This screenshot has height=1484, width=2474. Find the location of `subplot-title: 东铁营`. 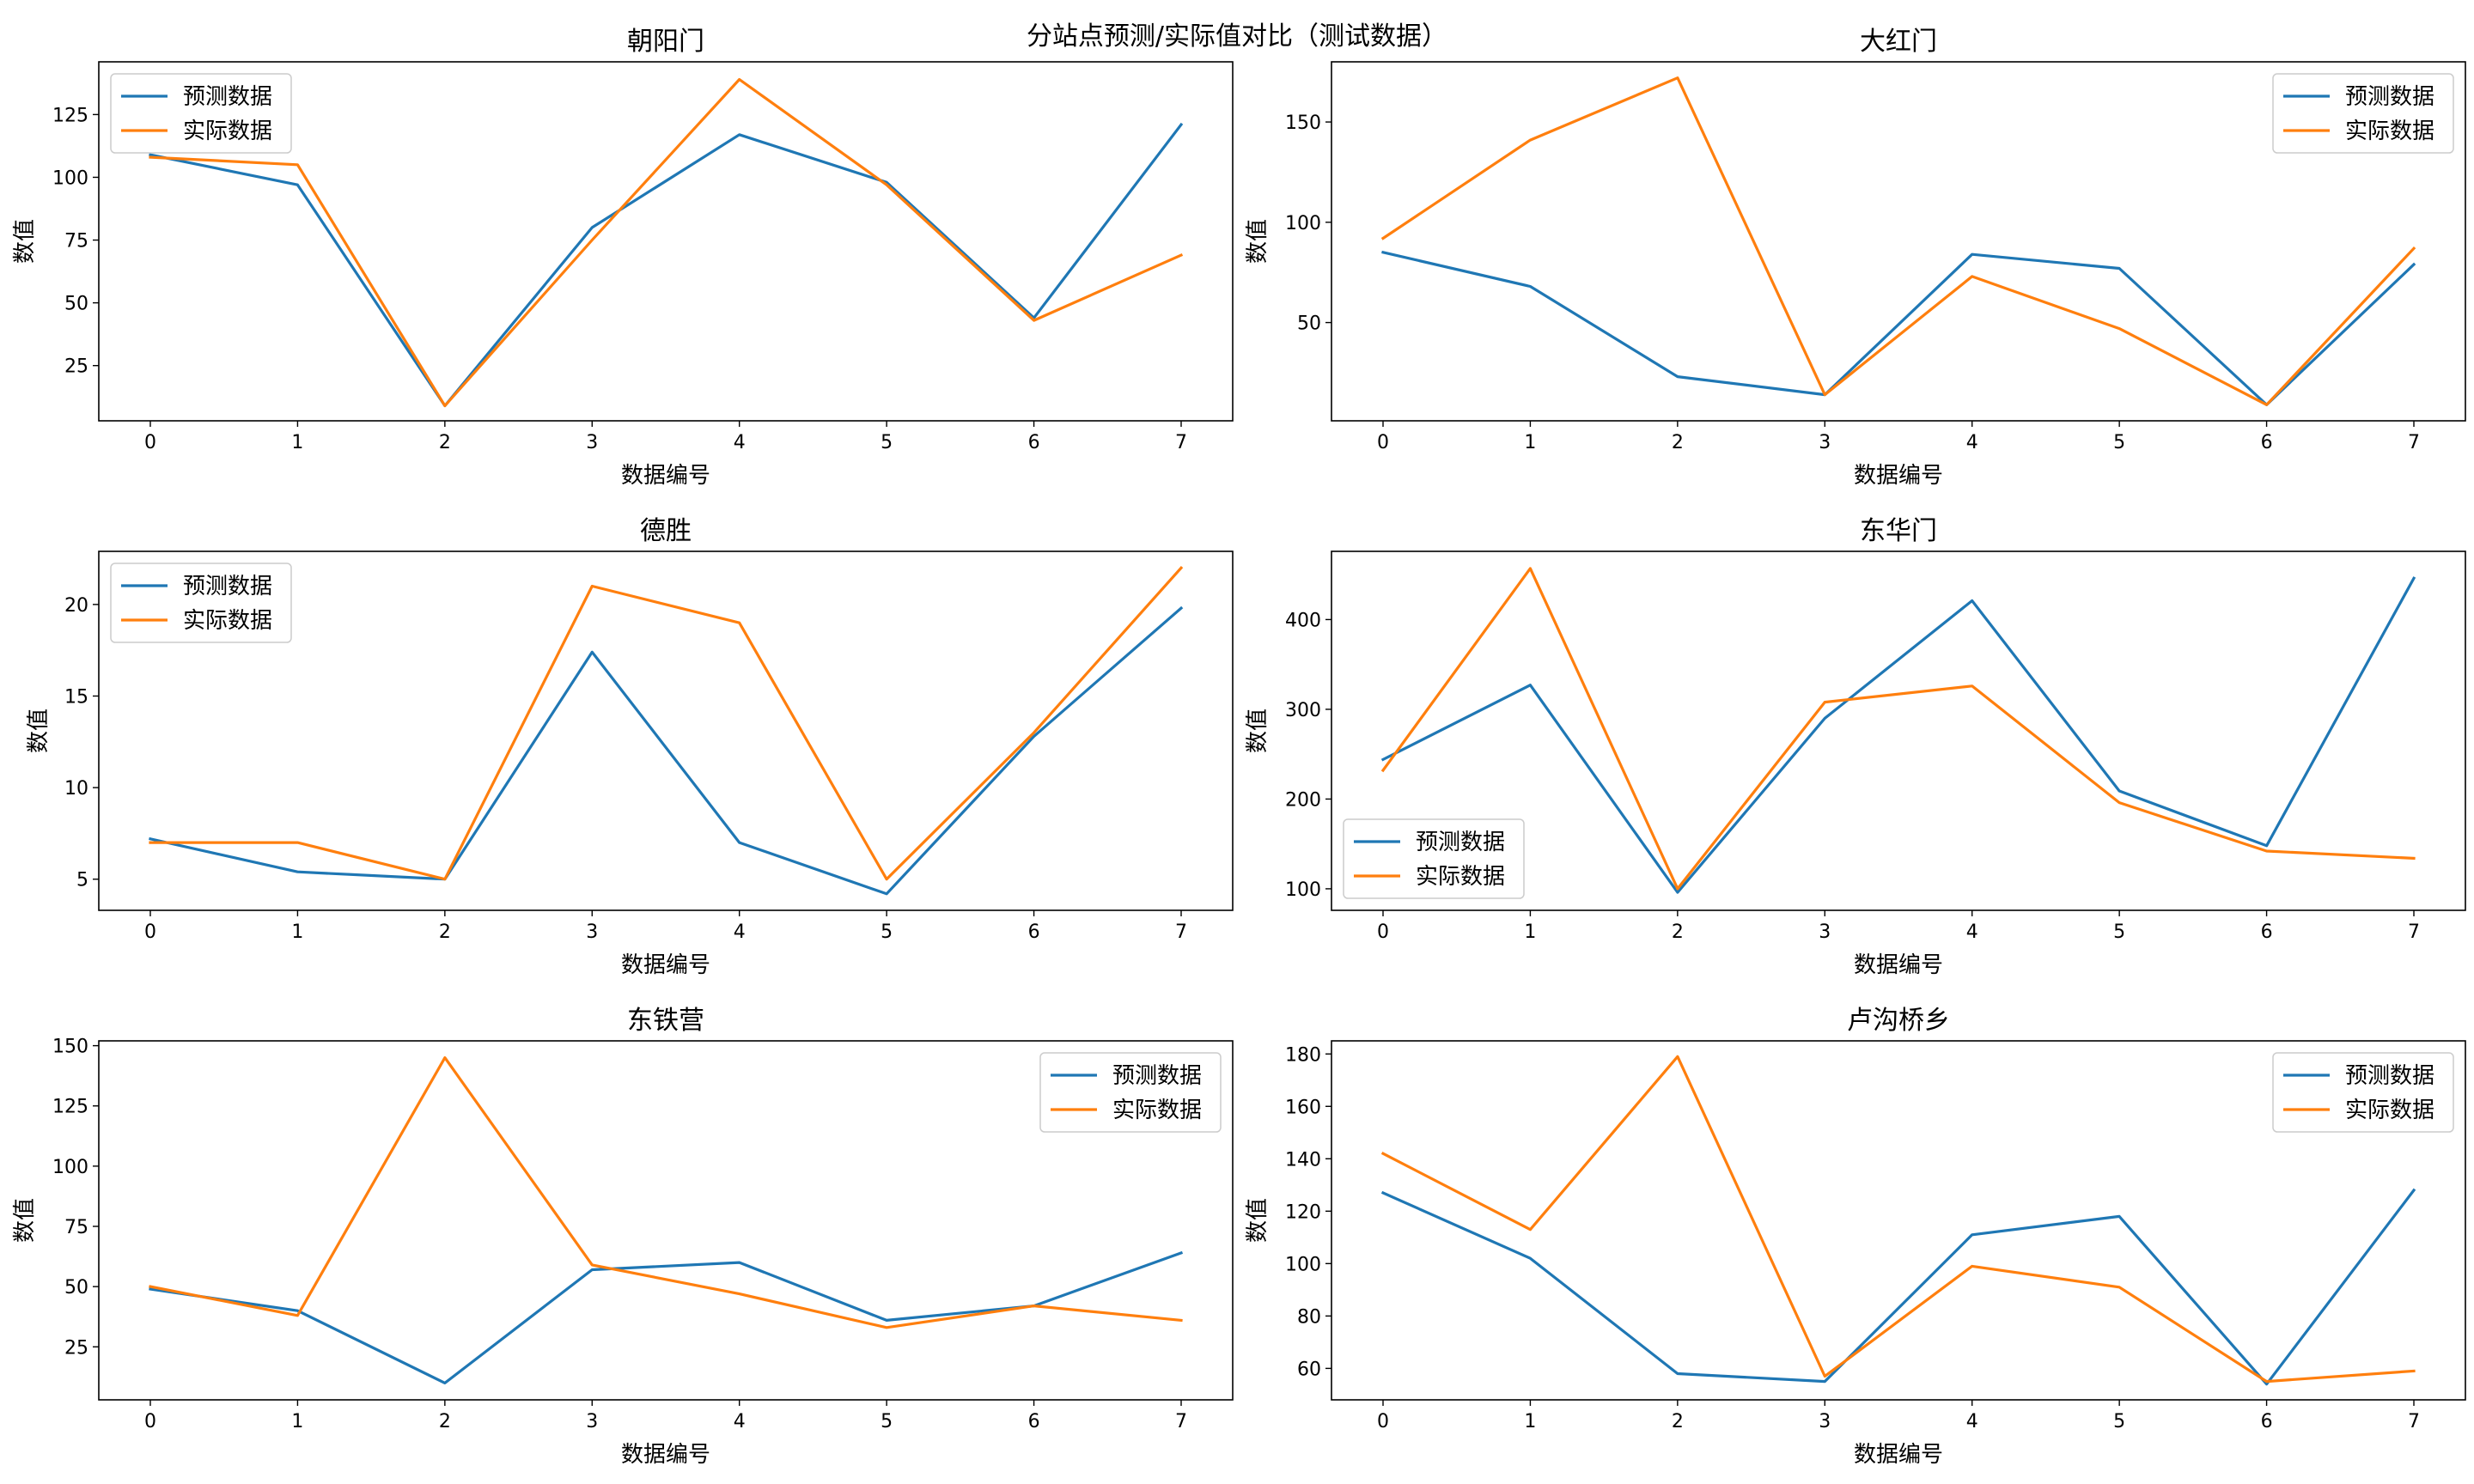

subplot-title: 东铁营 is located at coordinates (665, 1021).